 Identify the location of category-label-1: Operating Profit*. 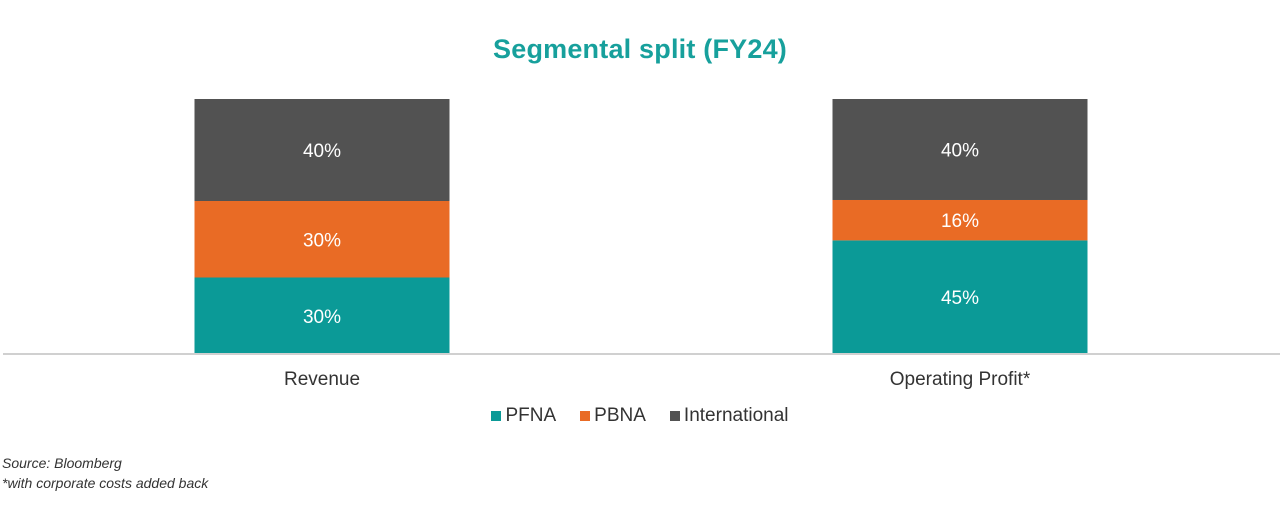
(960, 379).